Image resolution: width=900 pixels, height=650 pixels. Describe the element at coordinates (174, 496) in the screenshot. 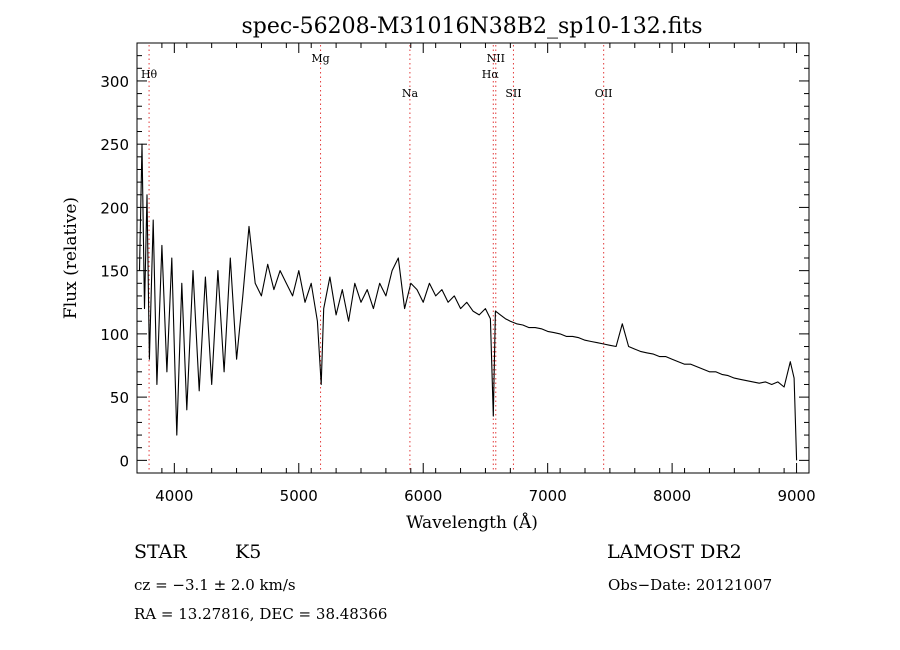

I see `x-tick-label: 4000` at that location.